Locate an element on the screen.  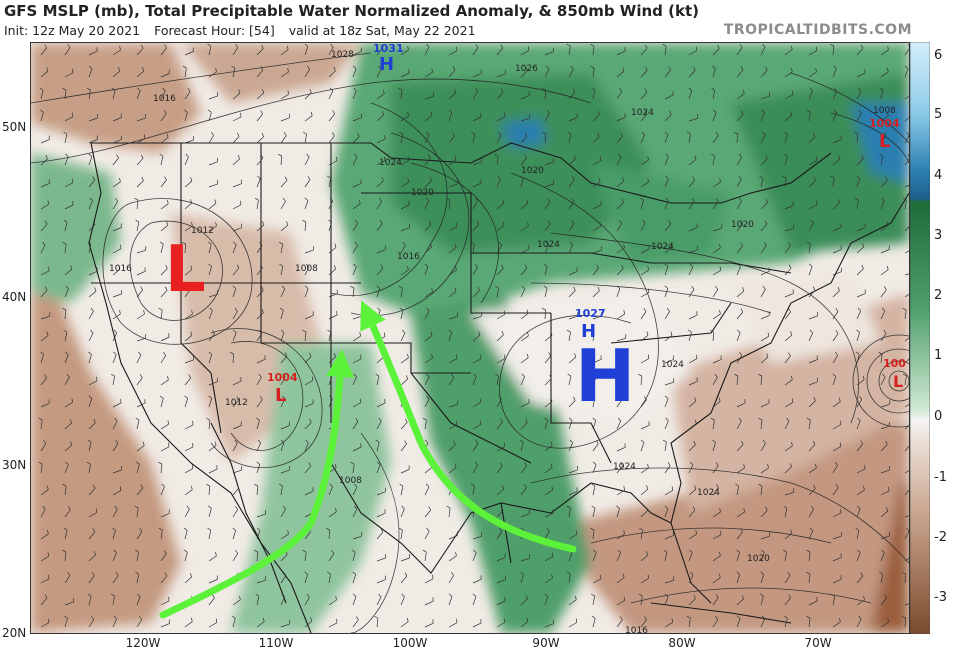
forecast-hour: Forecast Hour: [54] is located at coordinates (214, 30).